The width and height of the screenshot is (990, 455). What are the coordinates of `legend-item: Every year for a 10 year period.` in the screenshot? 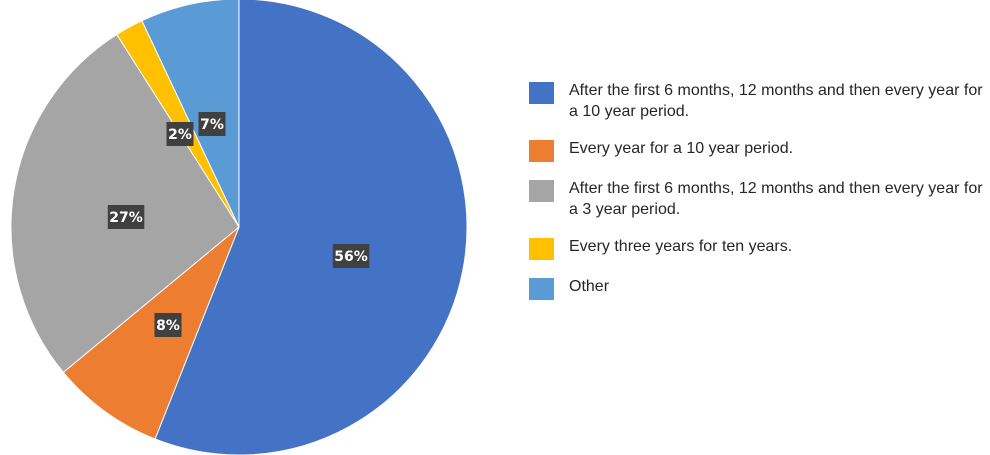 It's located at (759, 150).